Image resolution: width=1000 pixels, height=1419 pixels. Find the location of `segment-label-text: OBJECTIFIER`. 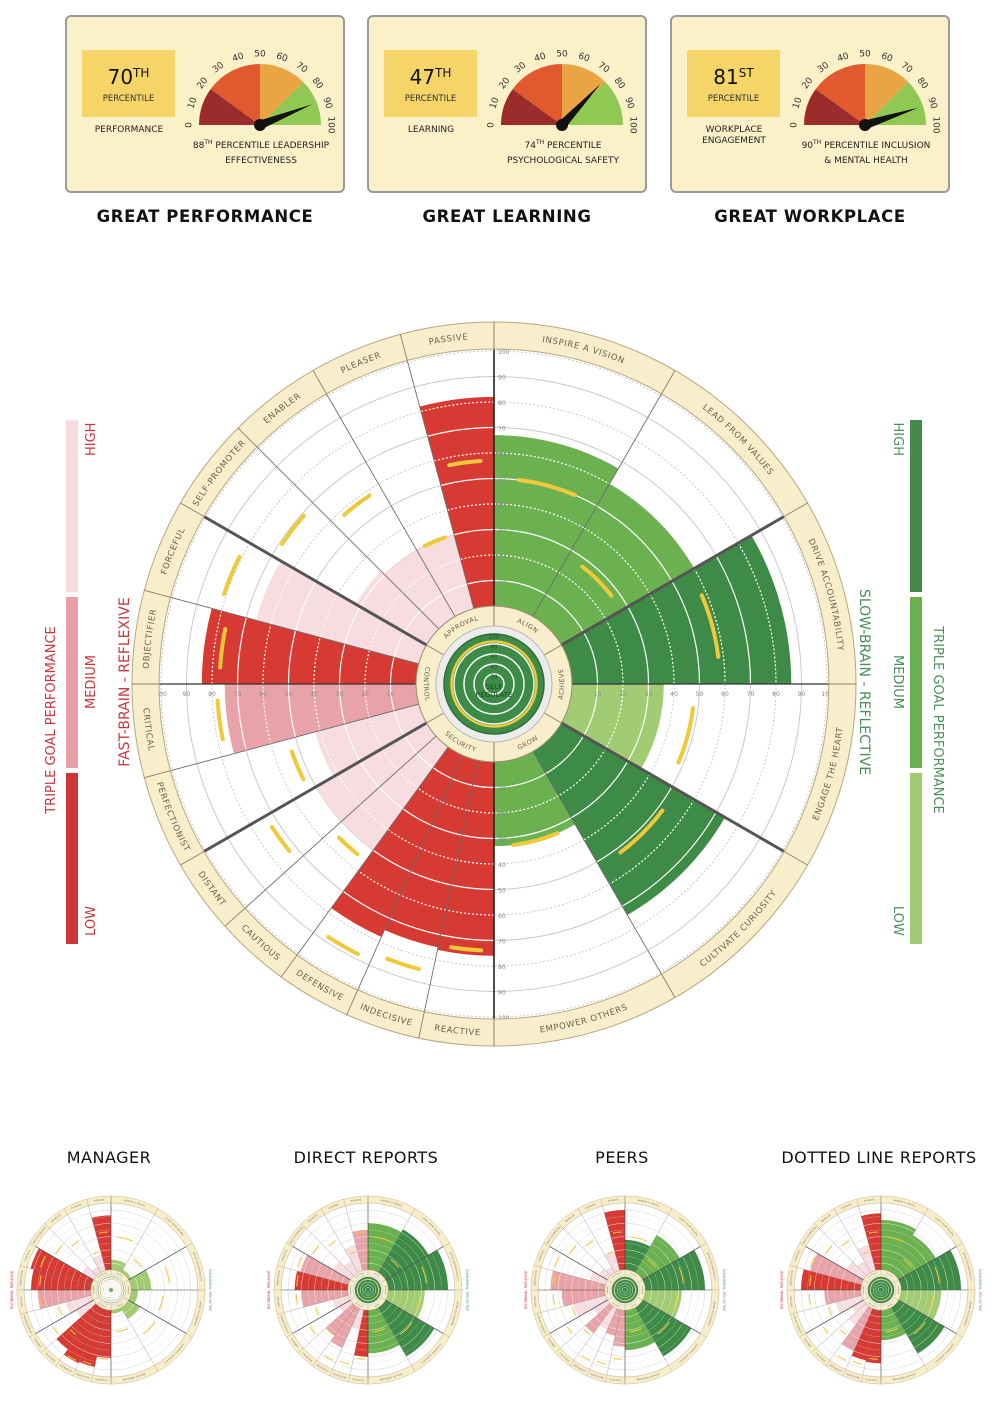

segment-label-text: OBJECTIFIER is located at coordinates (278, 1278).